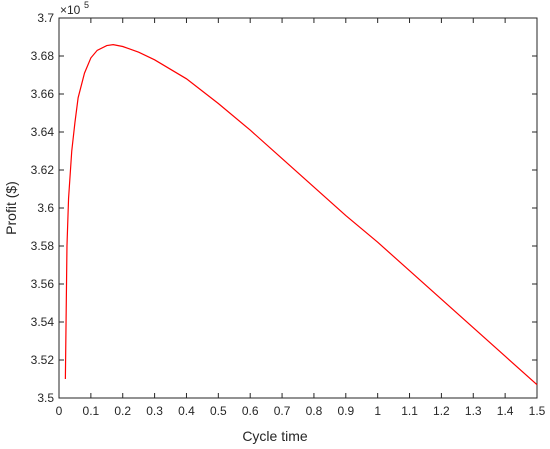 This screenshot has height=449, width=550. I want to click on y-exponent-power: 5, so click(86, 5).